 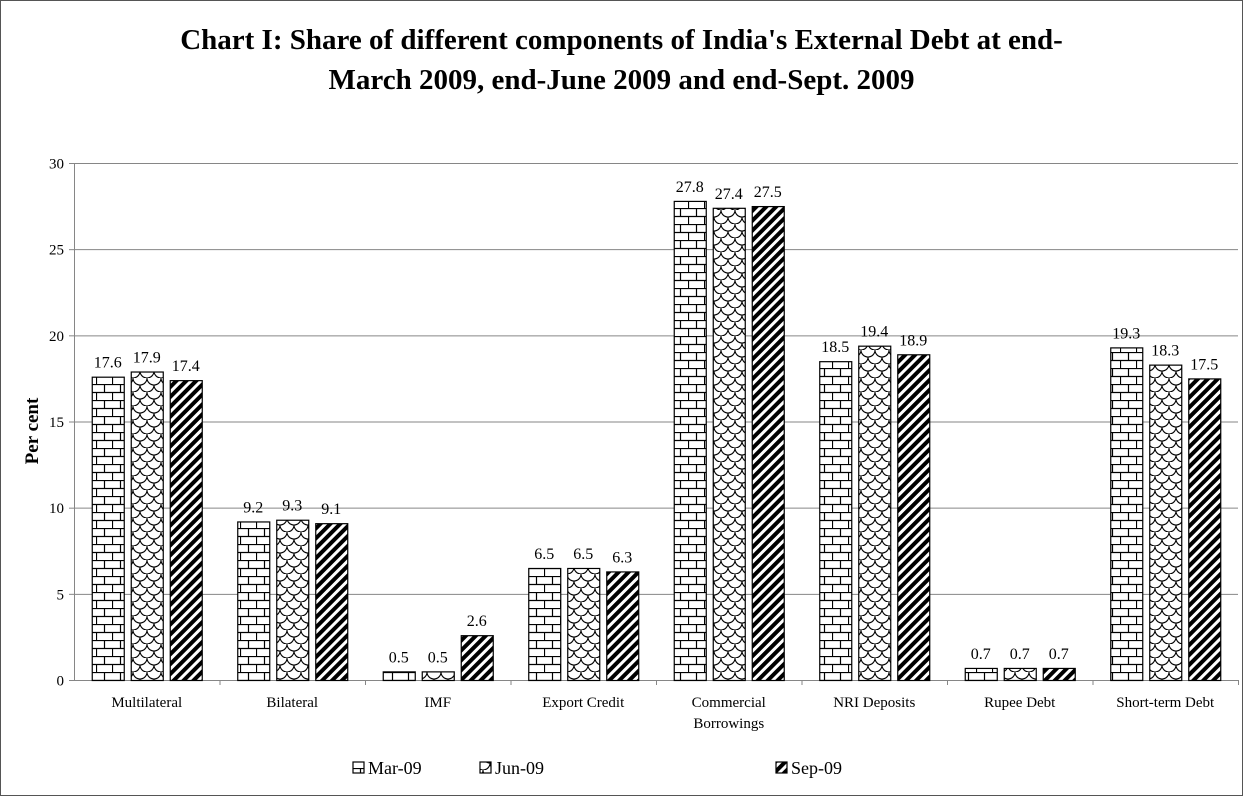 I want to click on x-tick-label-7: Short-term Debt, so click(x=1165, y=703).